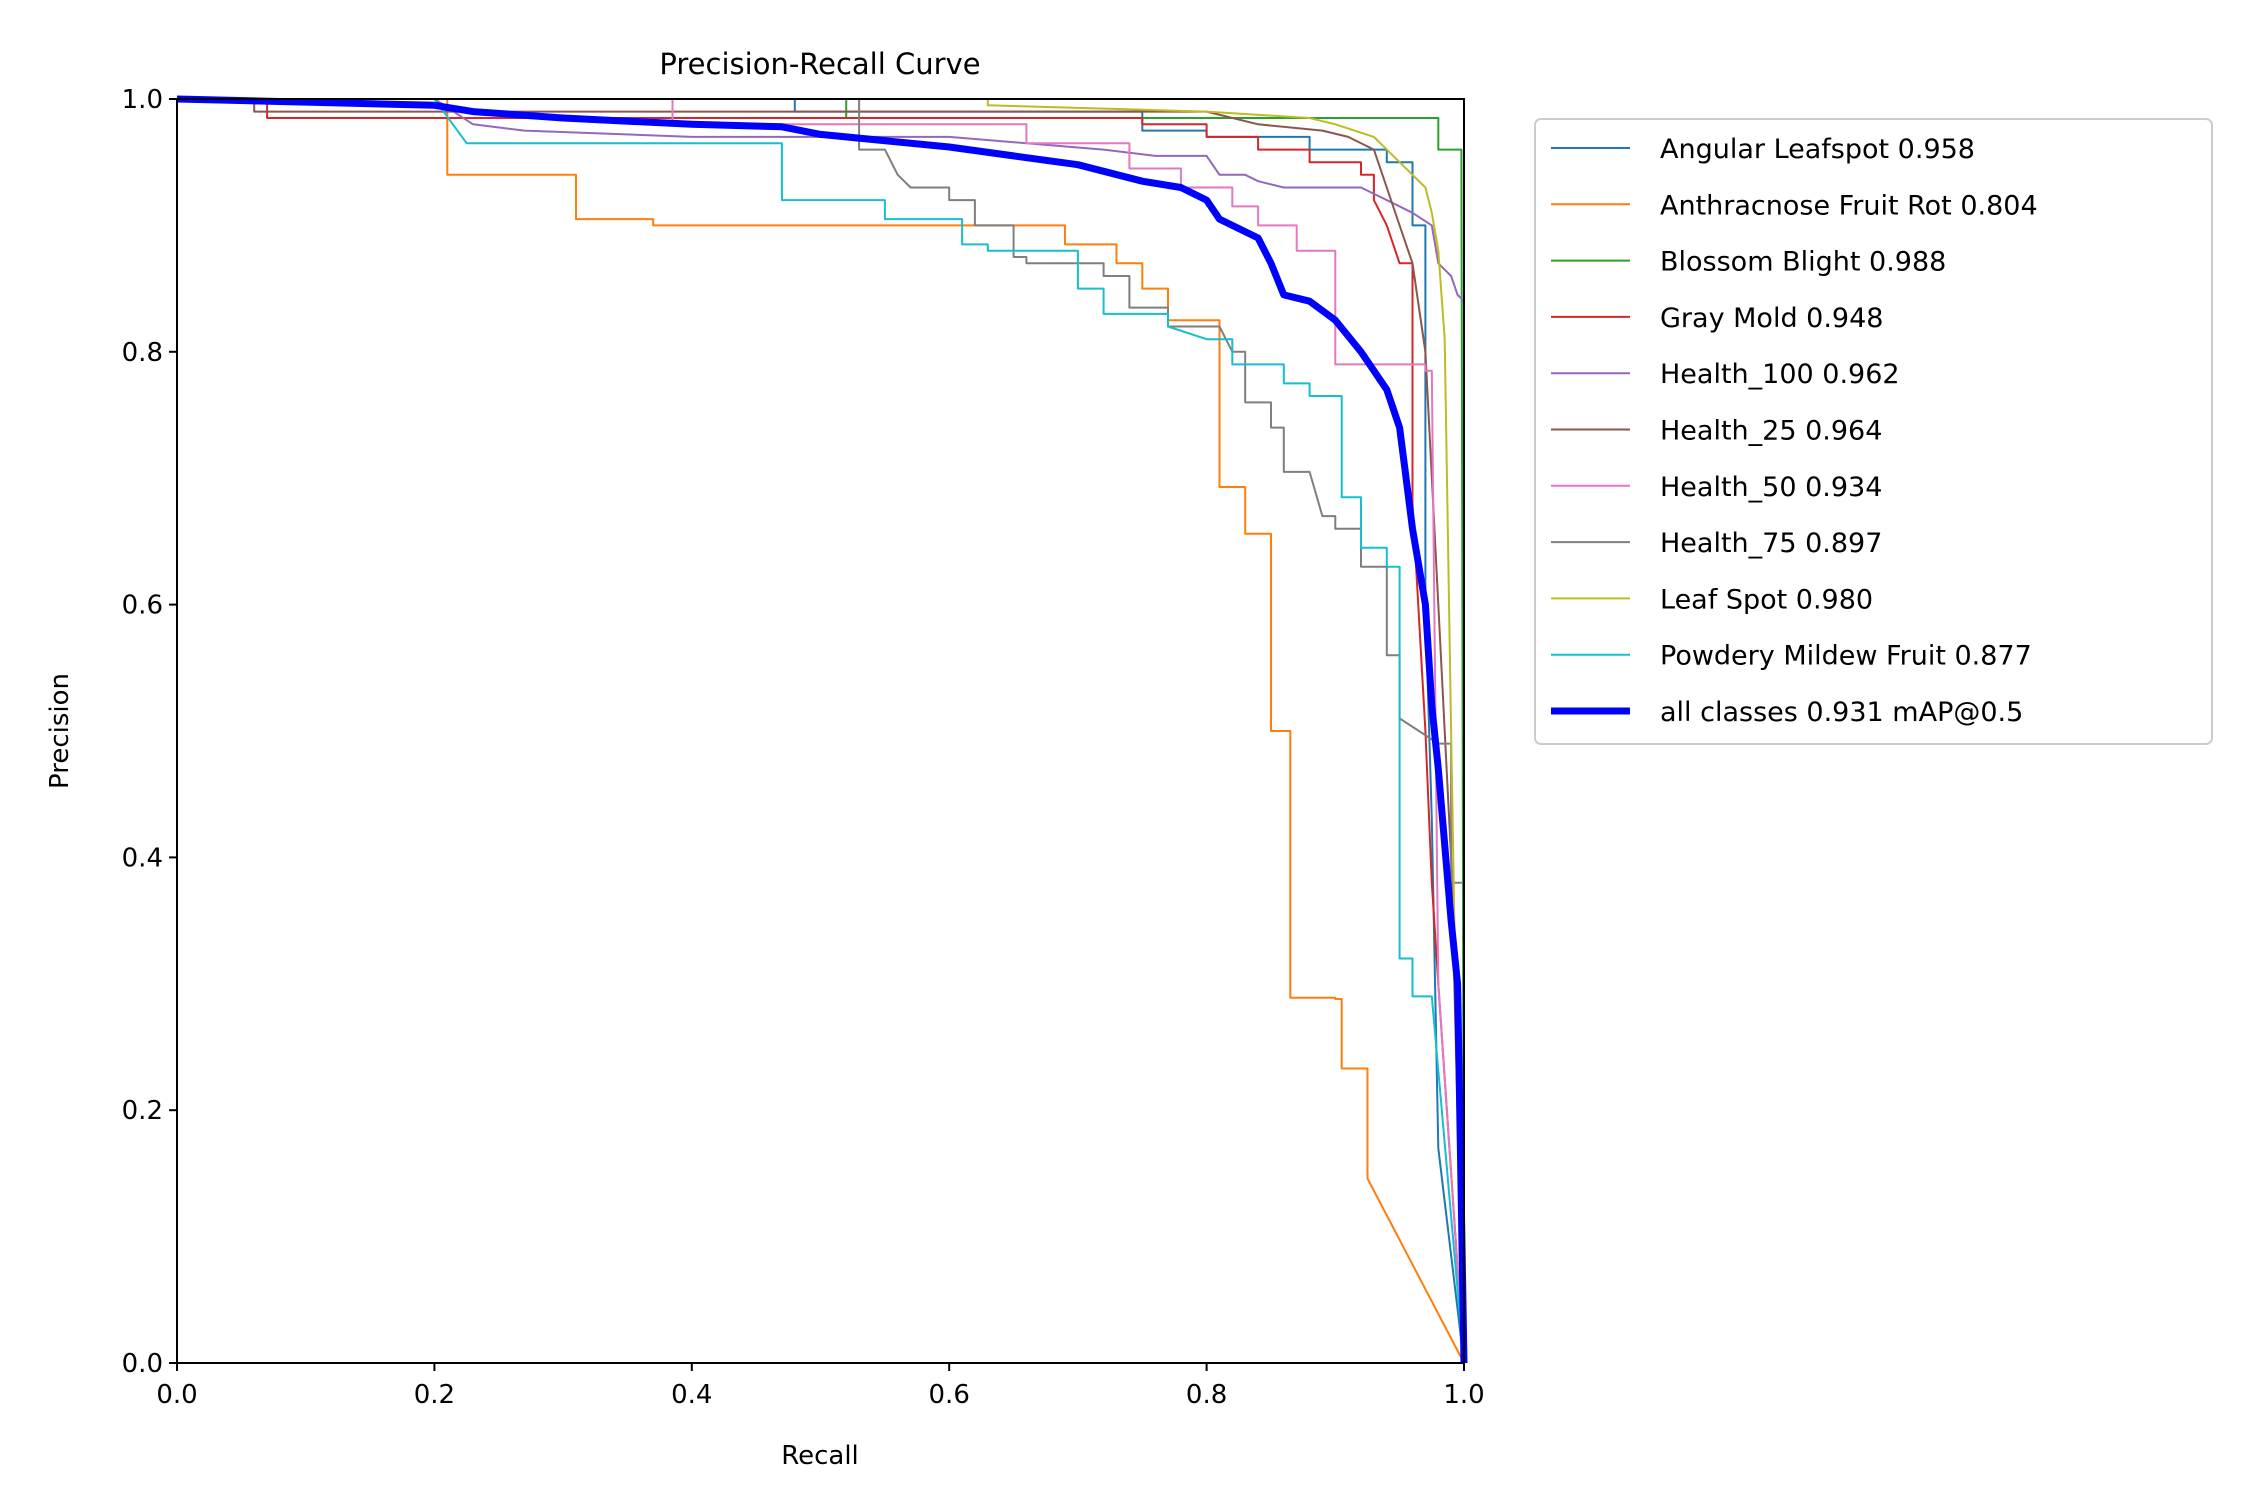 This screenshot has height=1500, width=2250. Describe the element at coordinates (142, 1364) in the screenshot. I see `y-tick-label: 0.0` at that location.